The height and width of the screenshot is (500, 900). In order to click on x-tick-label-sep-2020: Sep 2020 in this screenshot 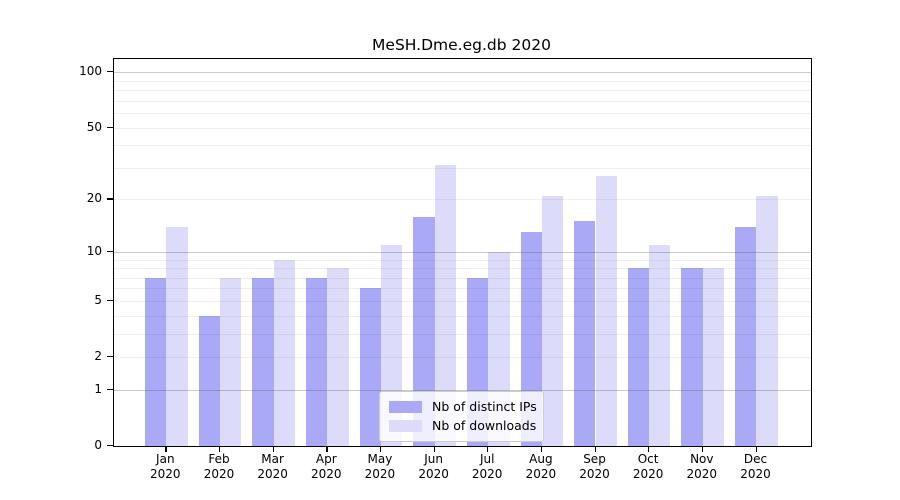, I will do `click(594, 466)`.